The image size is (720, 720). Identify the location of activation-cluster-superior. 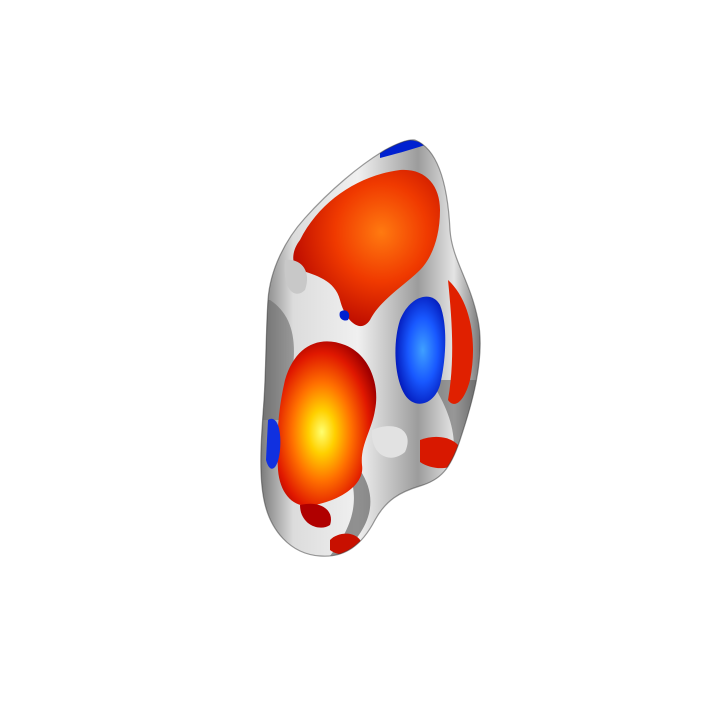
(366, 248).